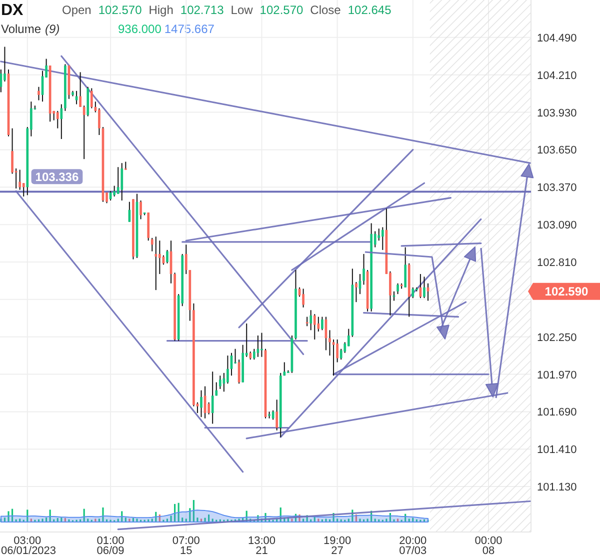 This screenshot has width=600, height=558. I want to click on y-tick-label: 103.090, so click(557, 226).